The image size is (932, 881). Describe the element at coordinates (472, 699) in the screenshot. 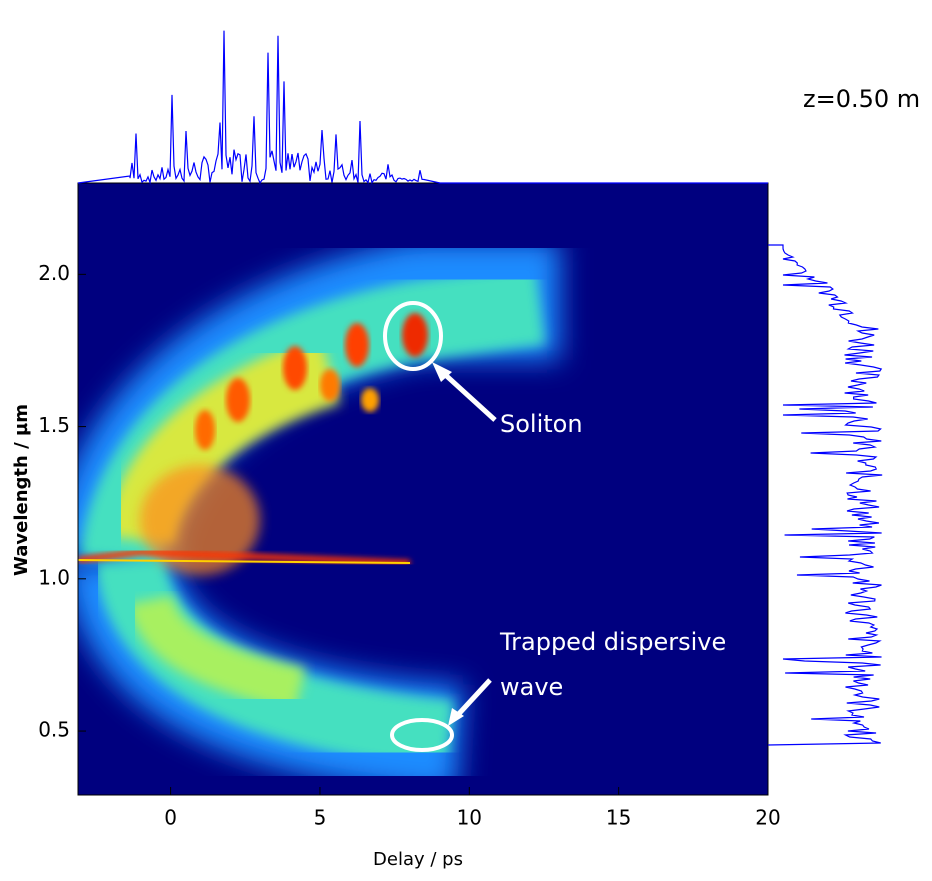

I see `wave-arrow` at that location.